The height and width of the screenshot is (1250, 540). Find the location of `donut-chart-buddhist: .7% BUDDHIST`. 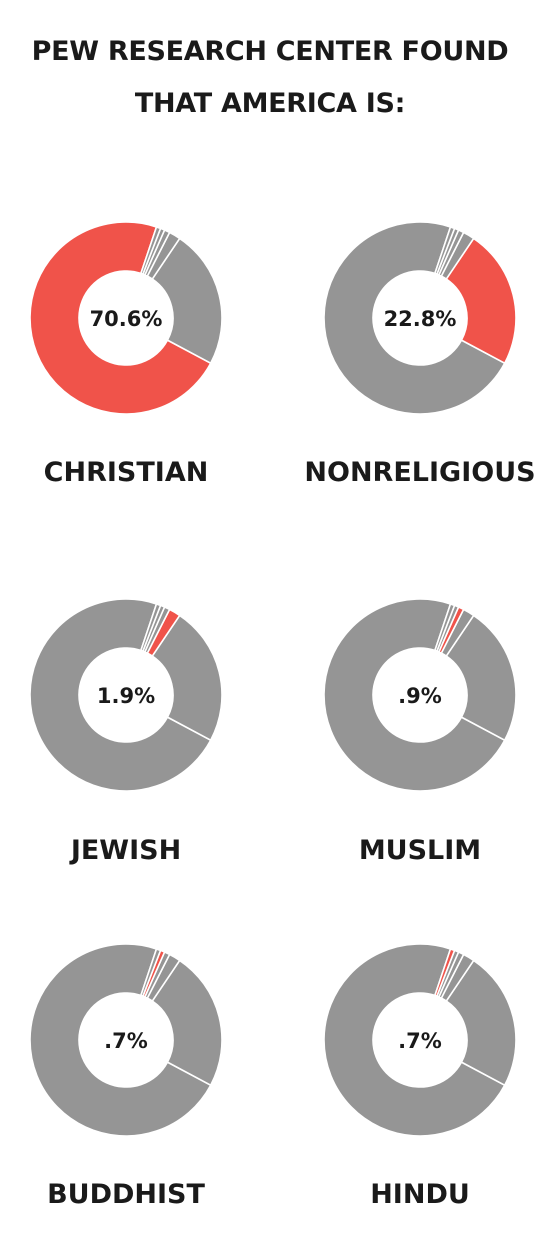

donut-chart-buddhist: .7% BUDDHIST is located at coordinates (126, 1077).